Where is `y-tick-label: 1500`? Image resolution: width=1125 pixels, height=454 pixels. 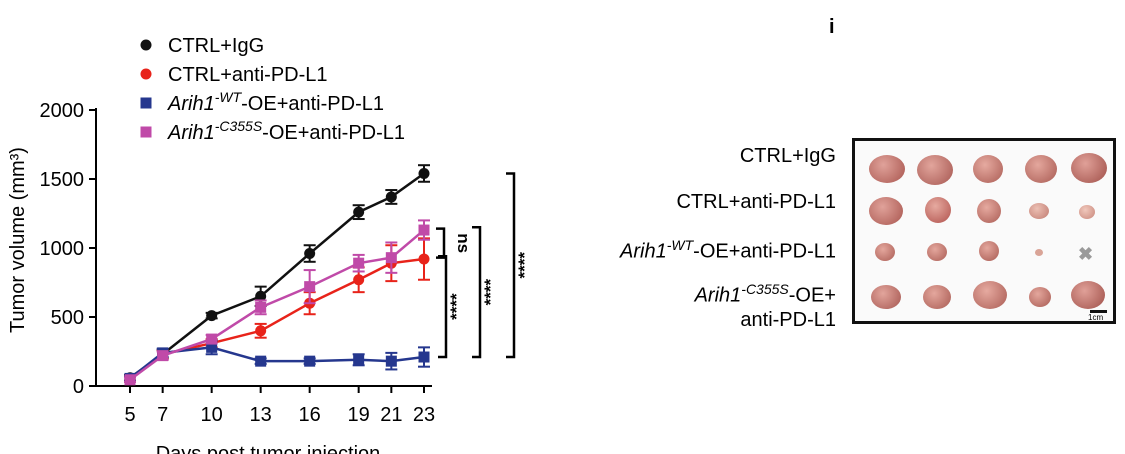 y-tick-label: 1500 is located at coordinates (62, 180).